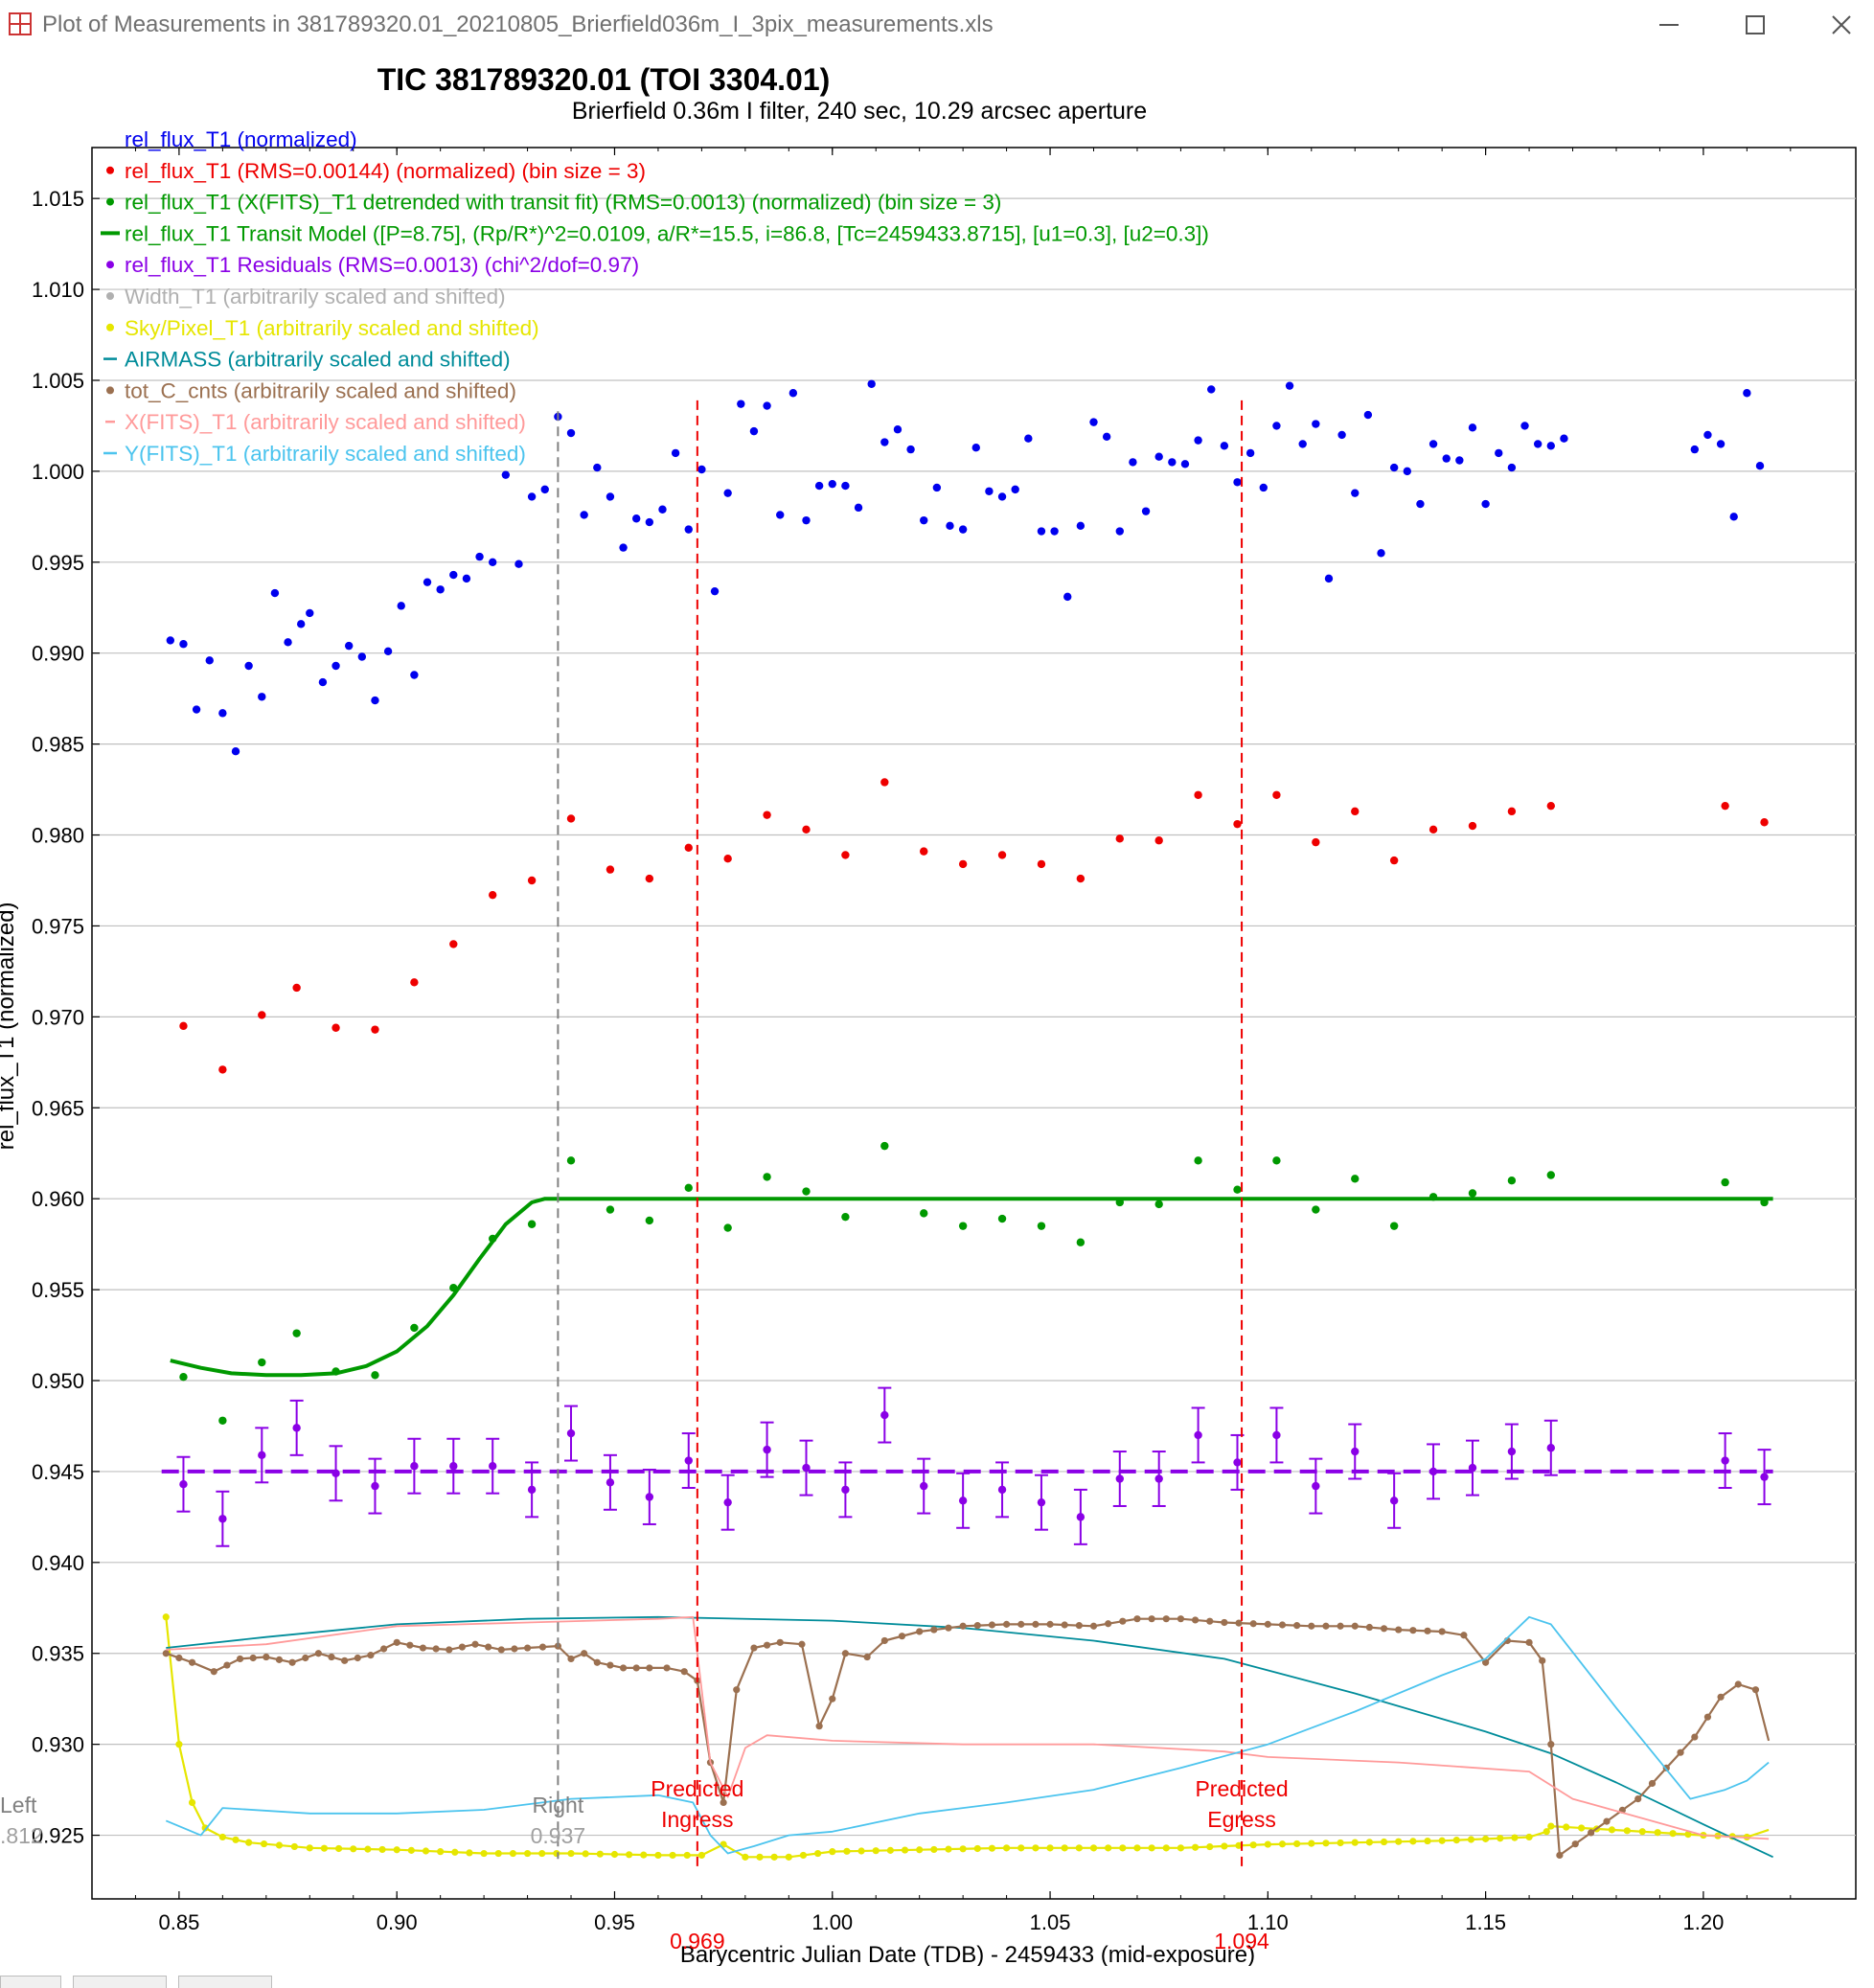  What do you see at coordinates (1268, 1922) in the screenshot?
I see `x-tick-label: 1.10` at bounding box center [1268, 1922].